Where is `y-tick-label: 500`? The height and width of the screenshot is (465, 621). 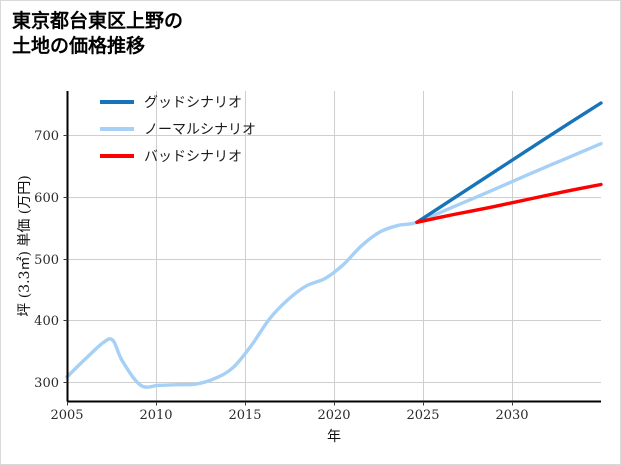 y-tick-label: 500 is located at coordinates (46, 260).